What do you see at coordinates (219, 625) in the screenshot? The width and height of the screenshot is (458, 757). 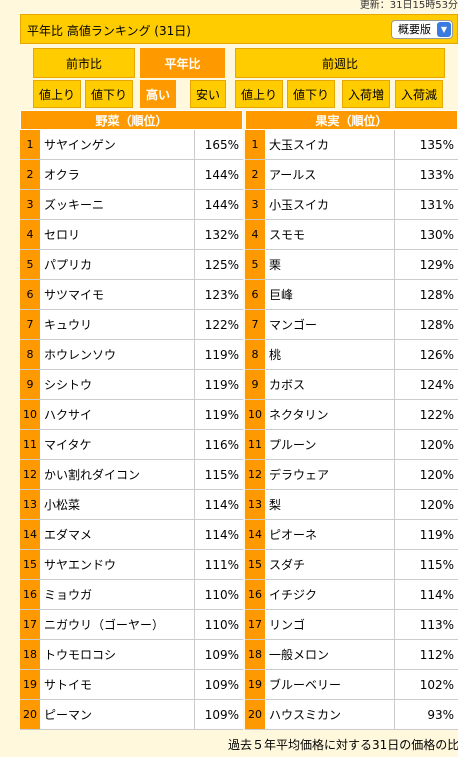 I see `ratio: 110%` at bounding box center [219, 625].